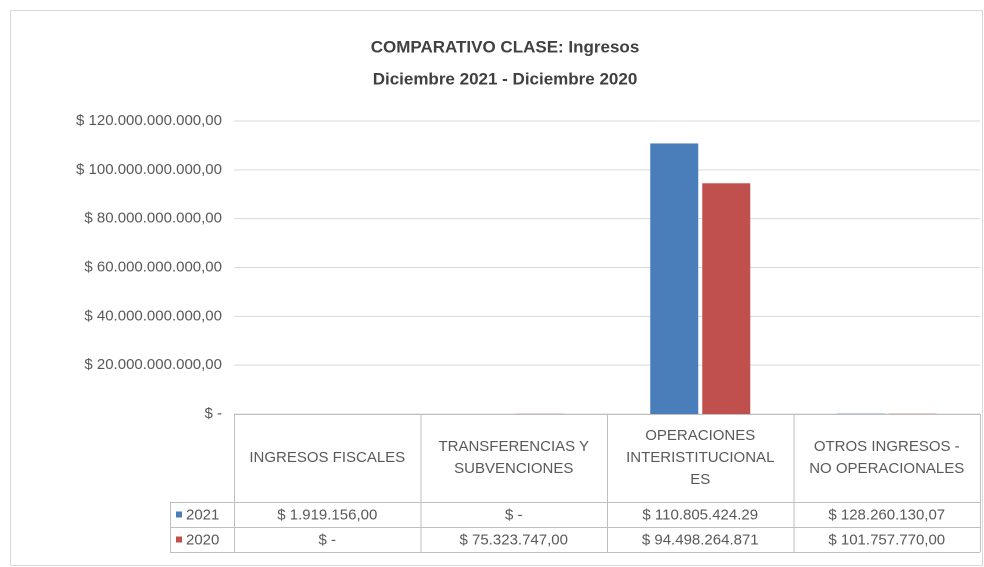 This screenshot has width=984, height=567. Describe the element at coordinates (505, 78) in the screenshot. I see `chart-subtitle: Diciembre 2021 - Diciembre 2020` at that location.